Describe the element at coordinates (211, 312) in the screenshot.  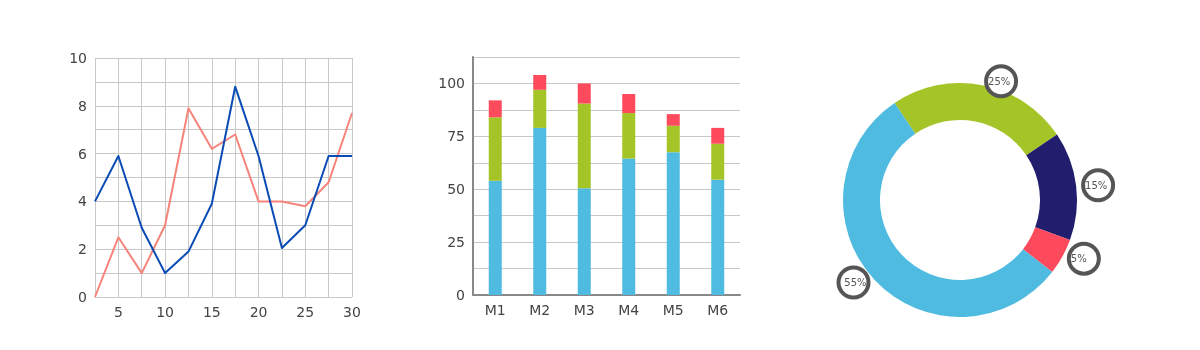
I see `x-tick-label: 15` at that location.